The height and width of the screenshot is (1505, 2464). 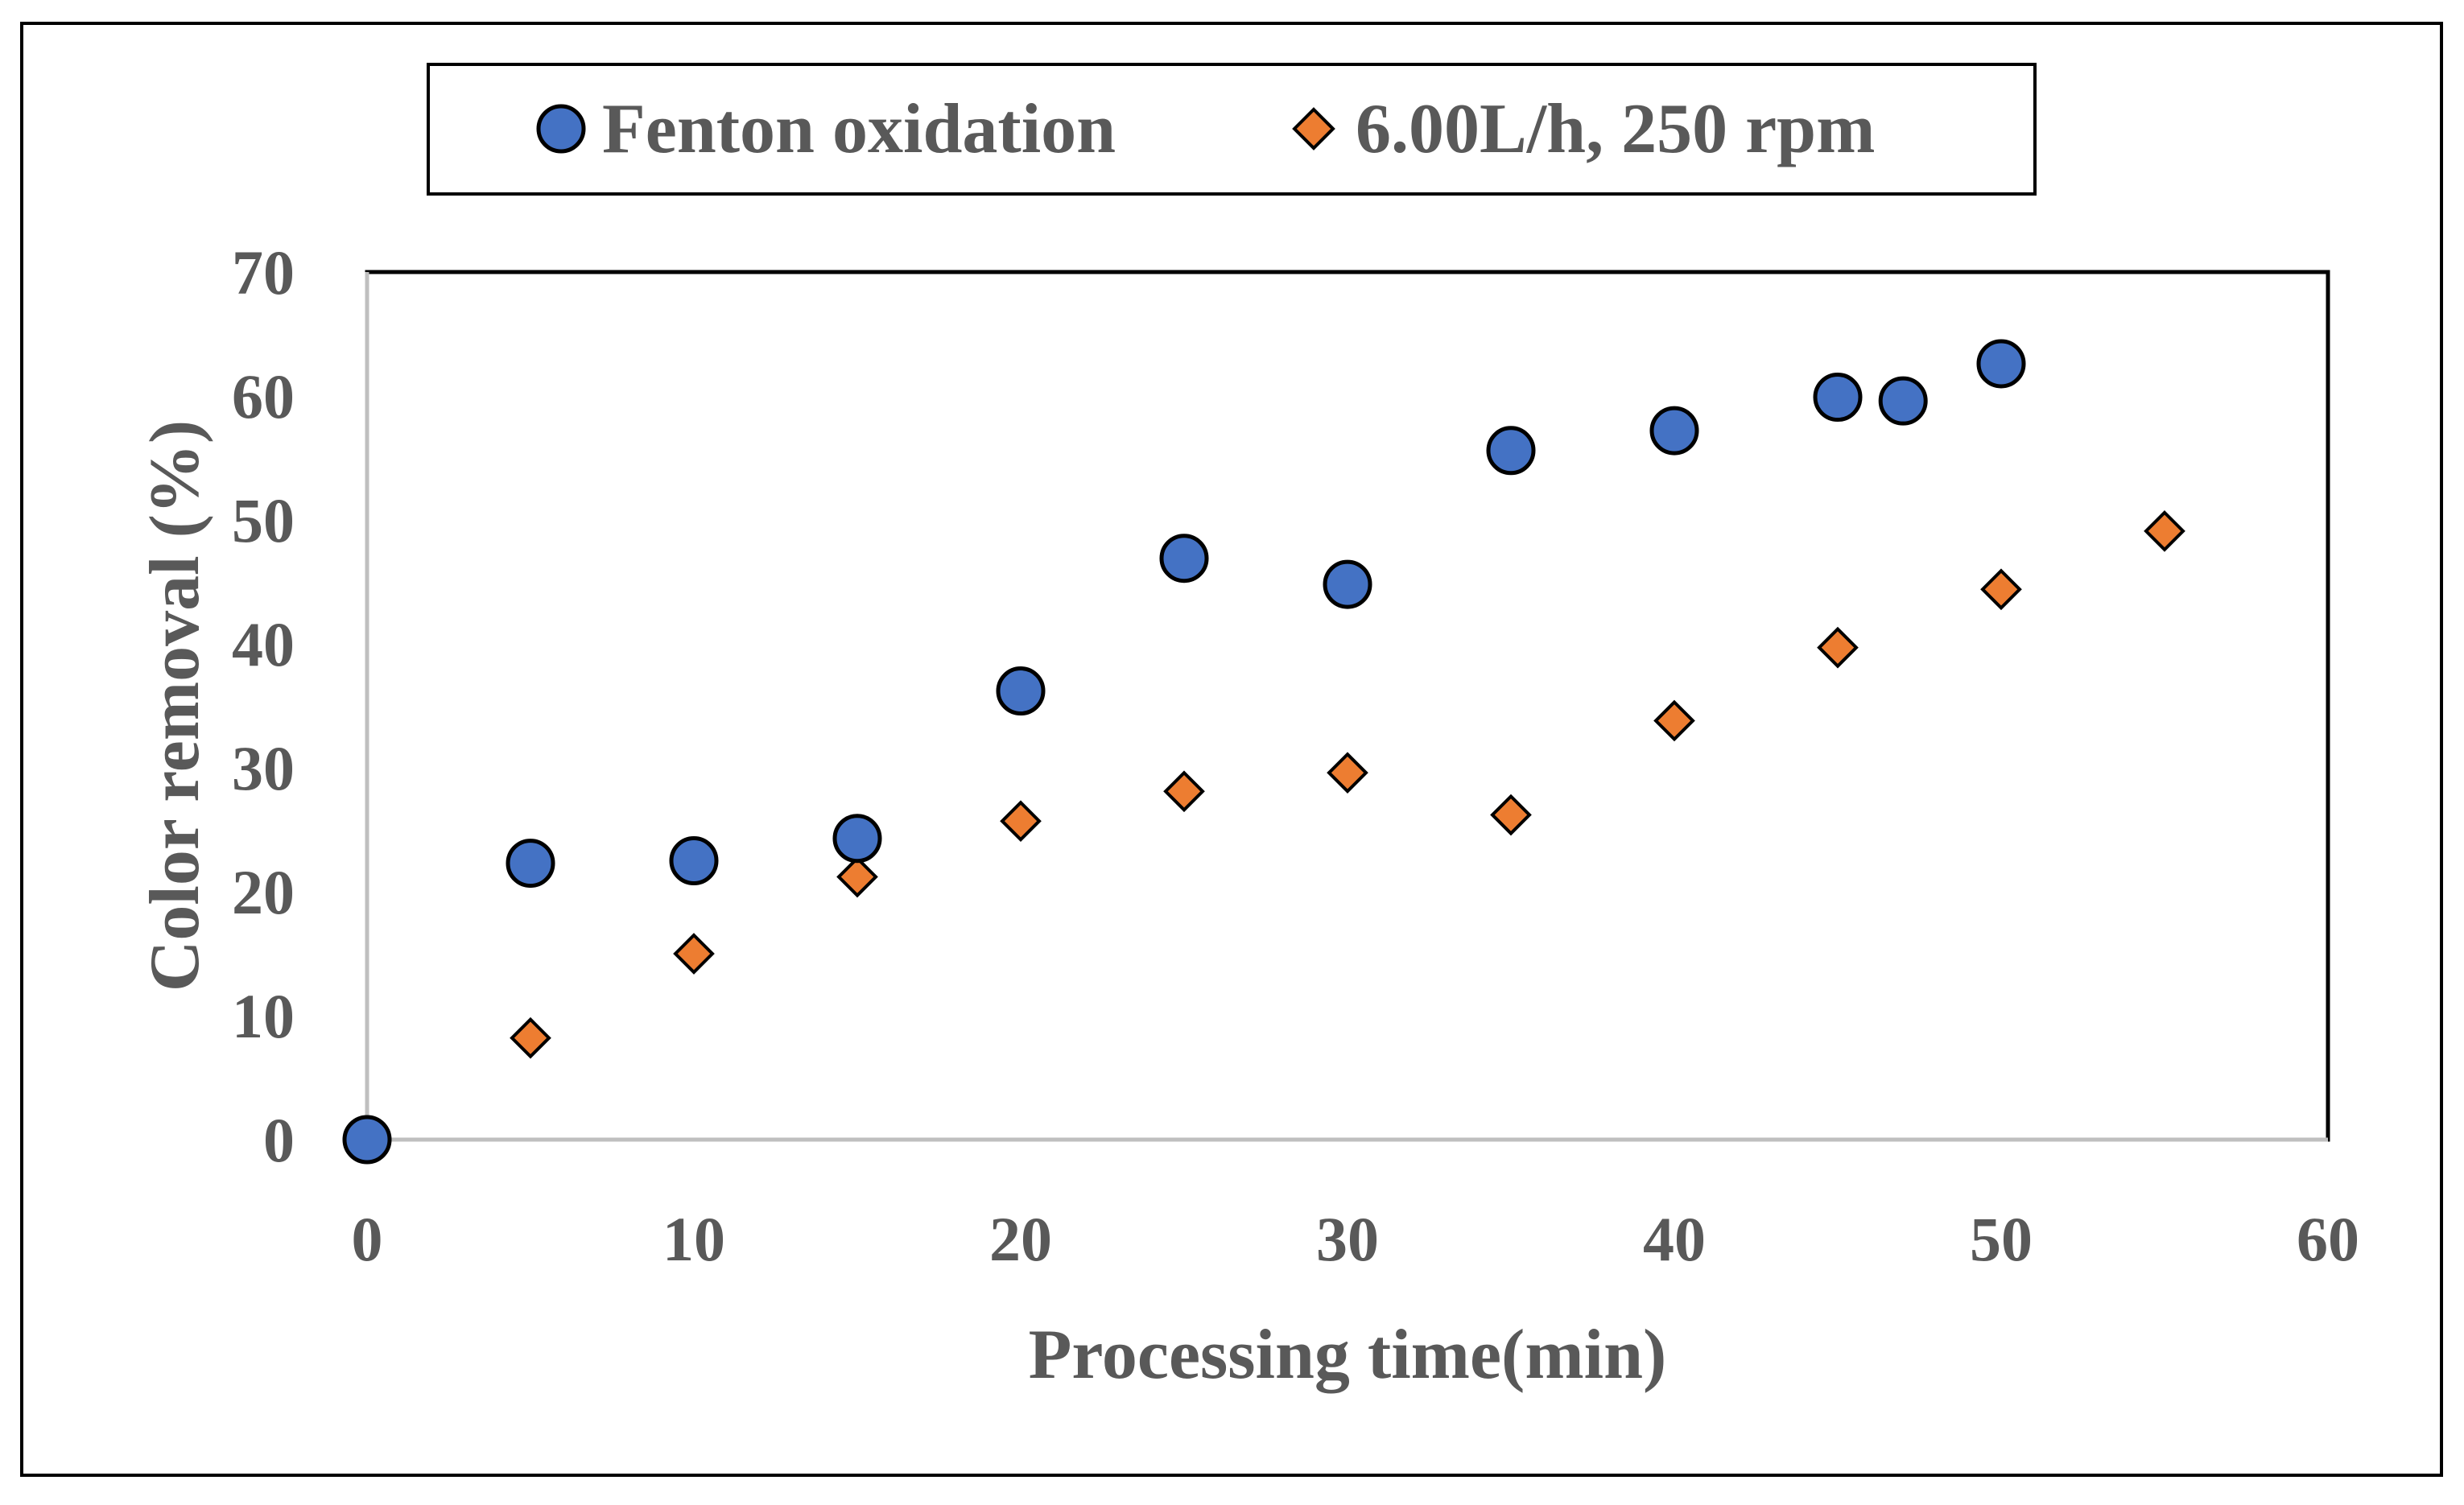 I want to click on x-tick-label: 50, so click(x=2001, y=1239).